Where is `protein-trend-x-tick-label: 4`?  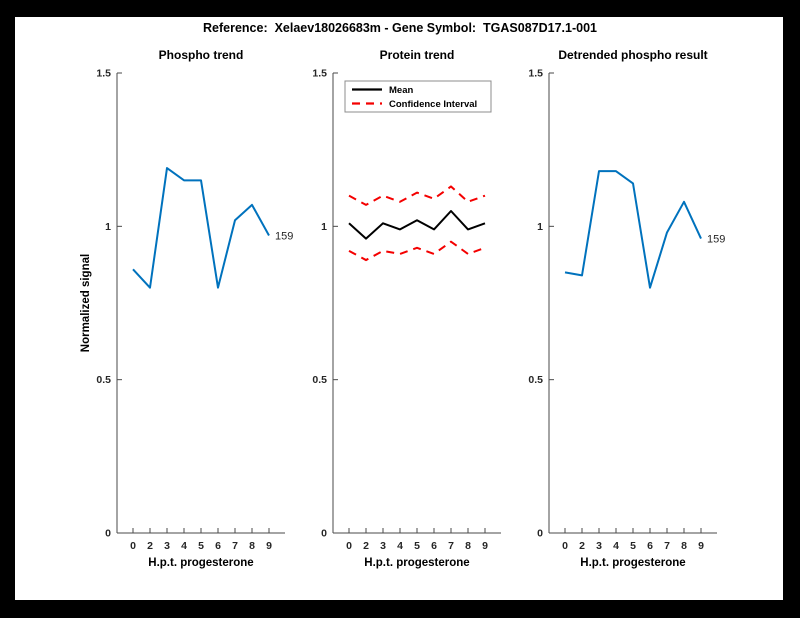
protein-trend-x-tick-label: 4 is located at coordinates (400, 546).